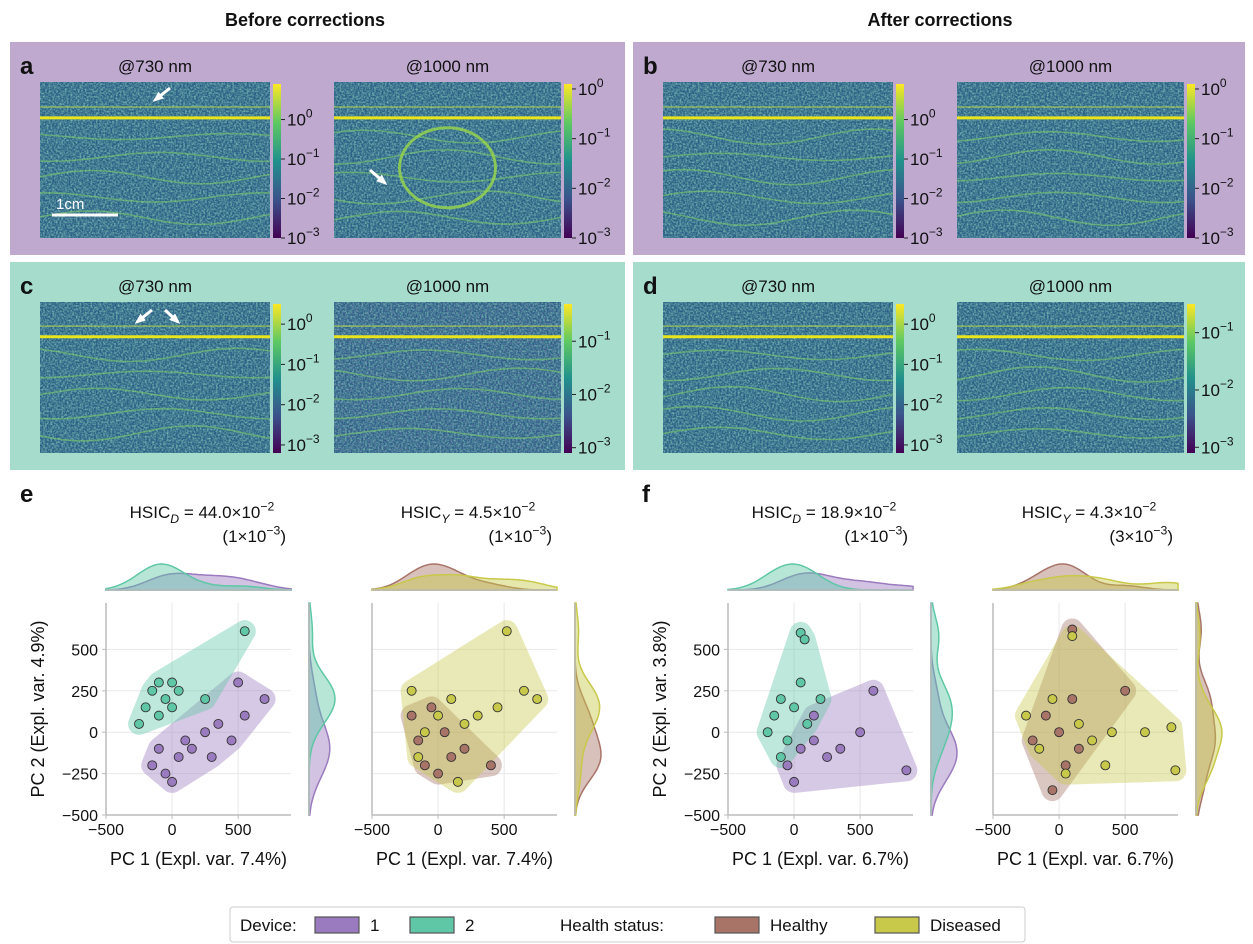  What do you see at coordinates (158, 96) in the screenshot?
I see `arrow-head` at bounding box center [158, 96].